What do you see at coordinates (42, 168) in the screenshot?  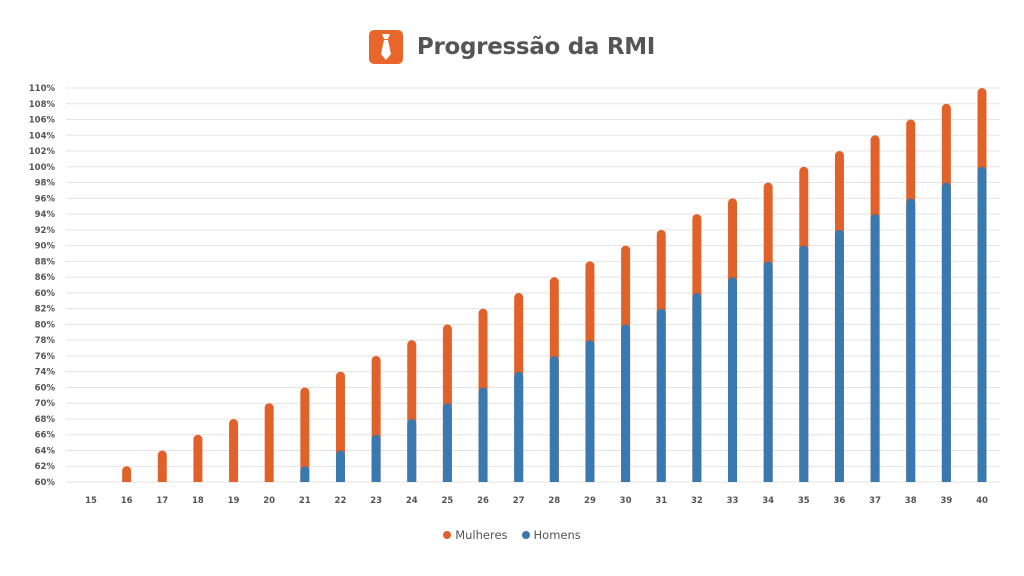 I see `y-tick-label: 100%` at bounding box center [42, 168].